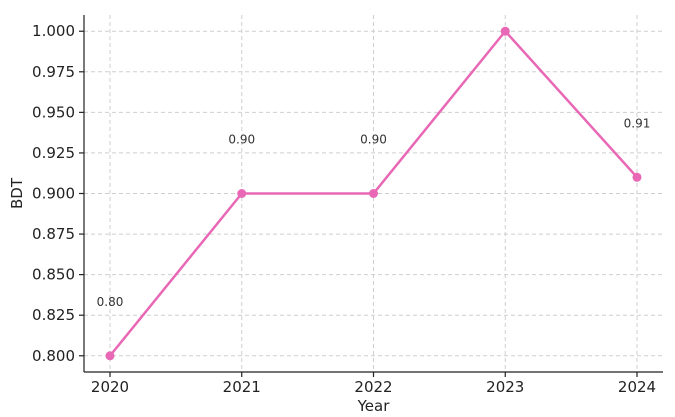 Image resolution: width=675 pixels, height=417 pixels. I want to click on y-tick-label: 0.950, so click(53, 112).